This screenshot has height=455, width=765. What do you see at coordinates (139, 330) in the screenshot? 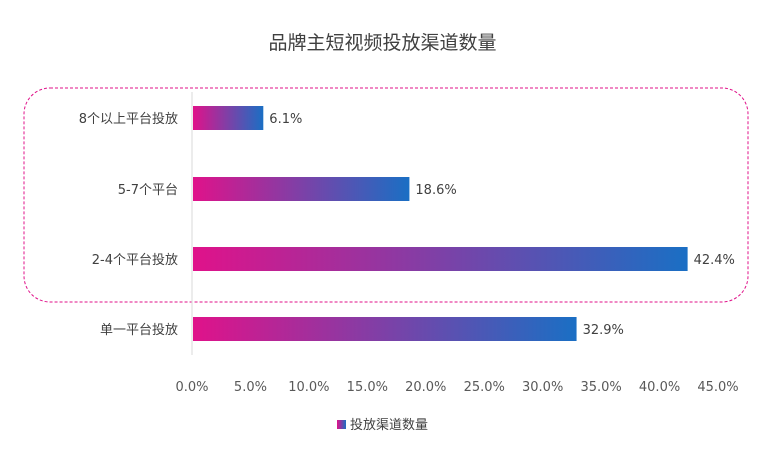
I see `category-label: 单一平台投放` at bounding box center [139, 330].